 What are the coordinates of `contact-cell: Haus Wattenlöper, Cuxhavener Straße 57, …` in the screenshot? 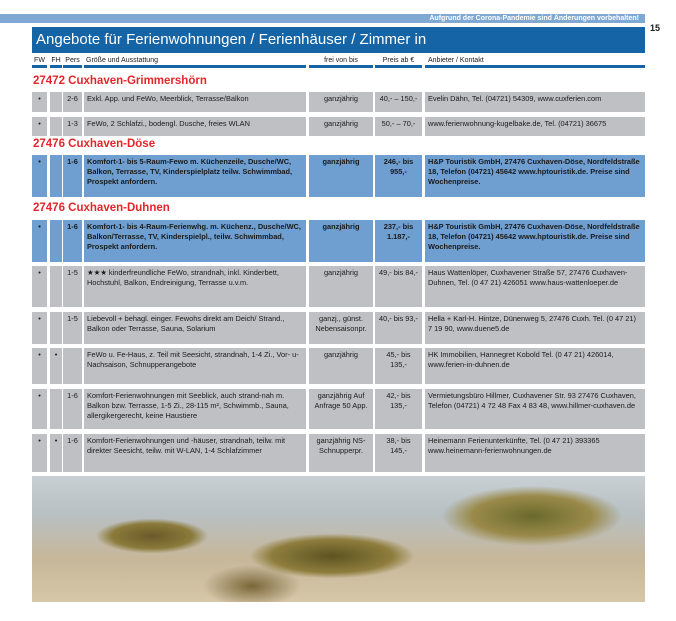 It's located at (535, 286).